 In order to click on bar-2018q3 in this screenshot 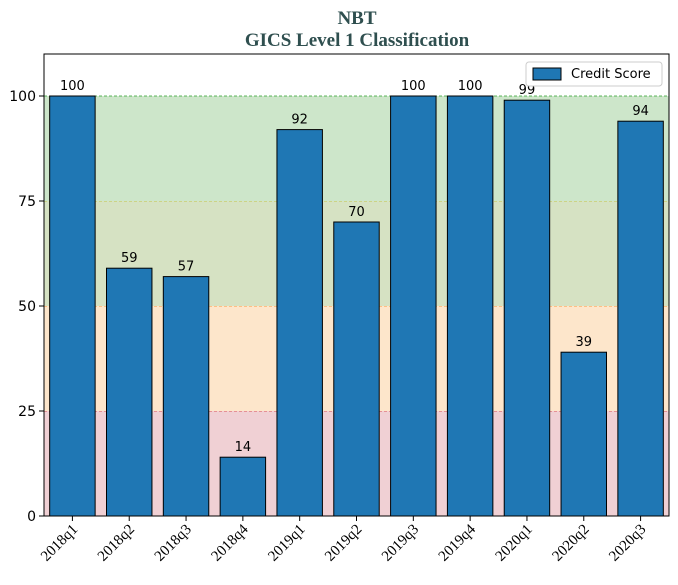, I will do `click(185, 396)`.